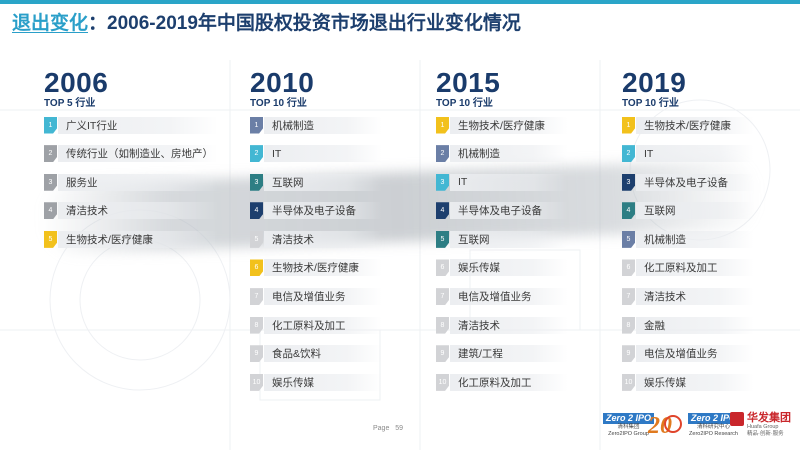 Image resolution: width=800 pixels, height=450 pixels. What do you see at coordinates (509, 268) in the screenshot?
I see `industry-label: 娱乐传媒` at bounding box center [509, 268].